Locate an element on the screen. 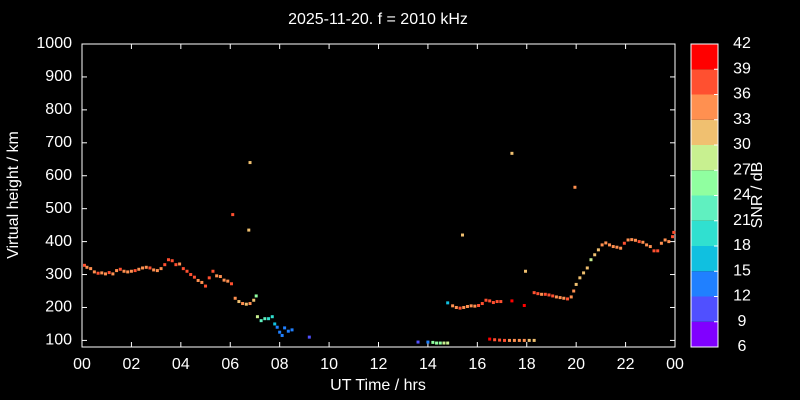  colorbar-tick-label: 12 is located at coordinates (742, 296).